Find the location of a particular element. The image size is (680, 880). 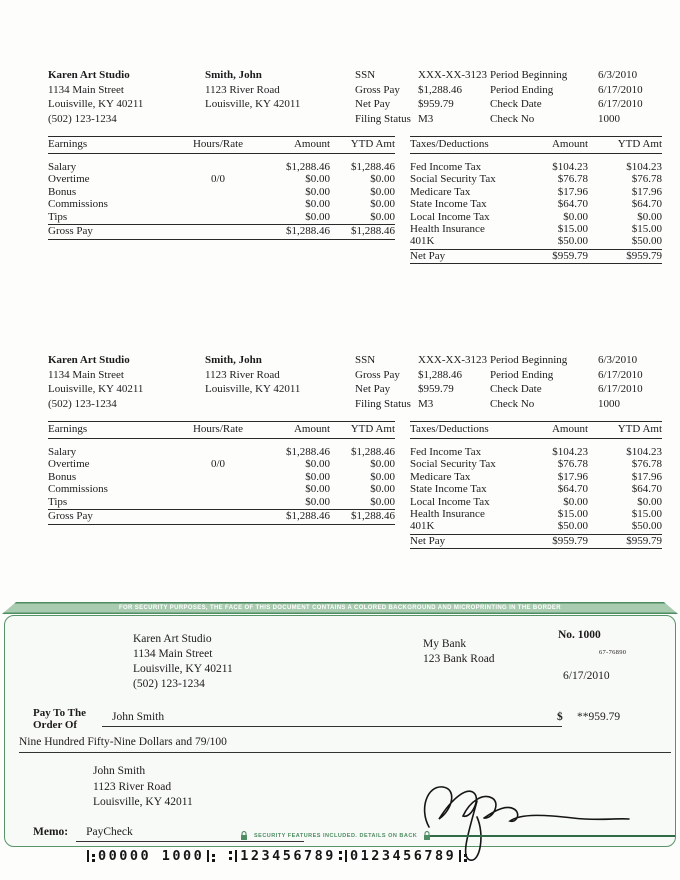

gross-pay-total-amount: $1,288.46 is located at coordinates (308, 231).